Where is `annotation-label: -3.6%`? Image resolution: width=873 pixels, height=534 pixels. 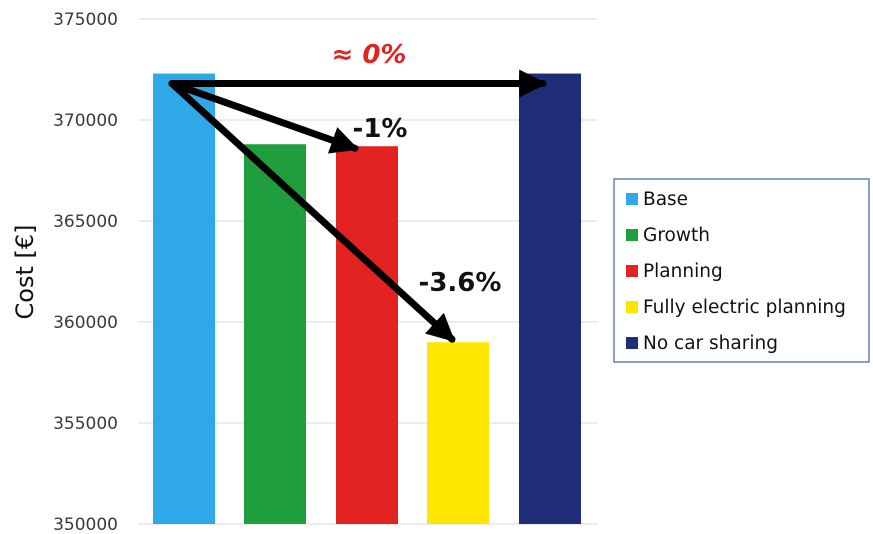
annotation-label: -3.6% is located at coordinates (460, 283).